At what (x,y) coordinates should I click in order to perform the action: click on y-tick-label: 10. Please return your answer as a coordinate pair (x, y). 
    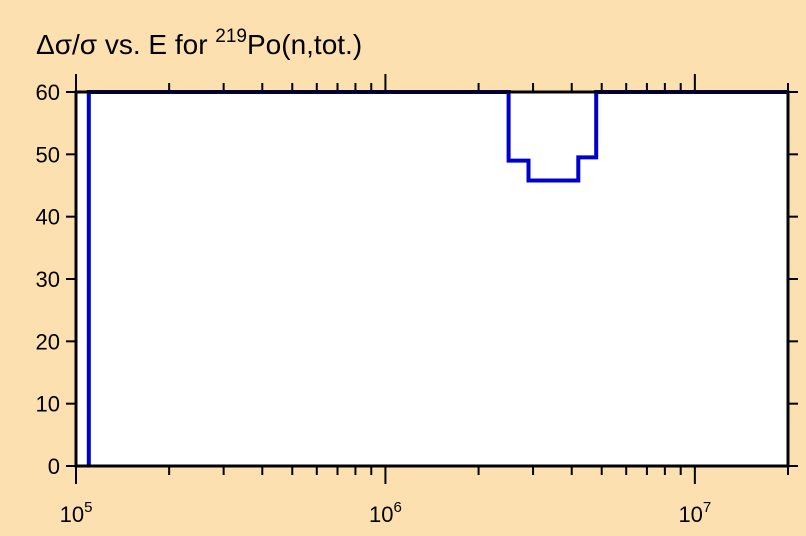
    Looking at the image, I should click on (48, 404).